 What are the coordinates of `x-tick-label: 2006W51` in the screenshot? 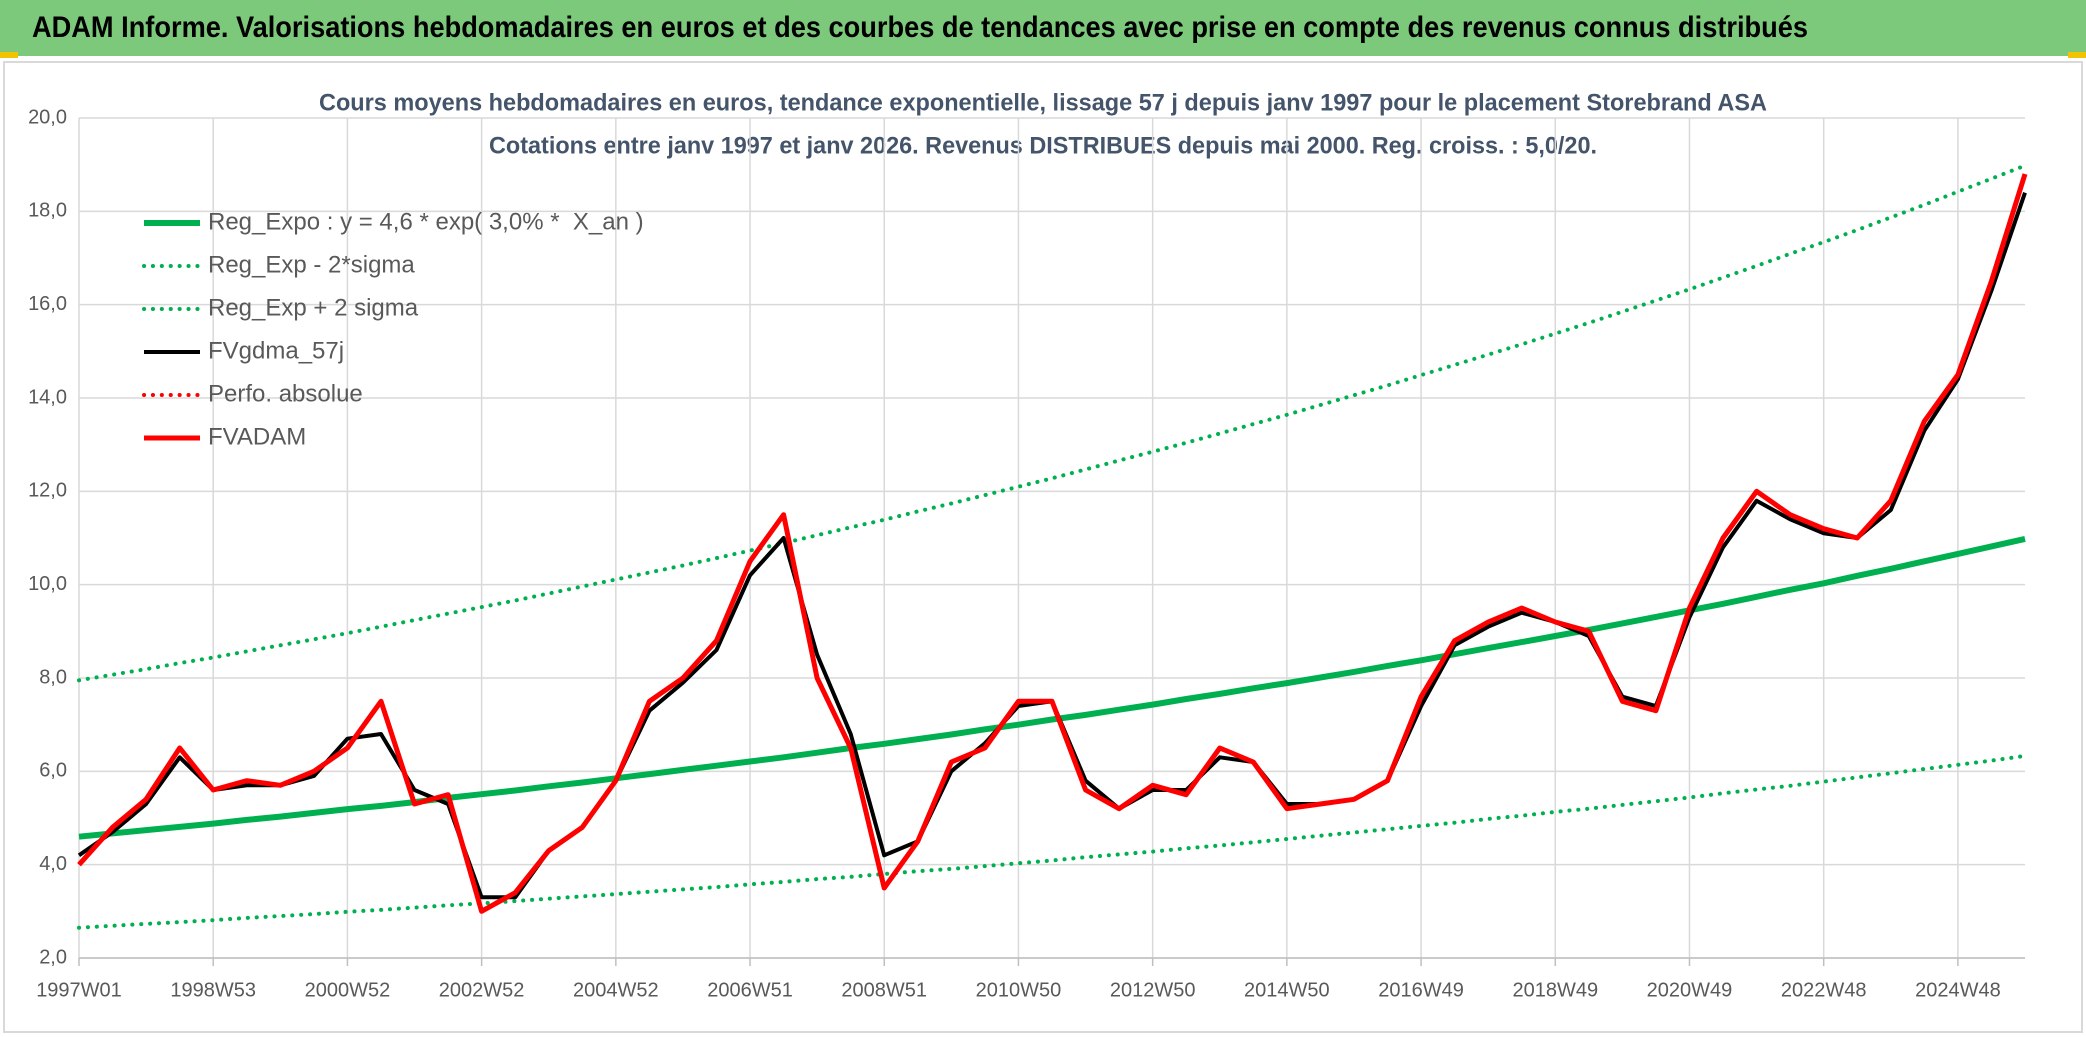 It's located at (750, 990).